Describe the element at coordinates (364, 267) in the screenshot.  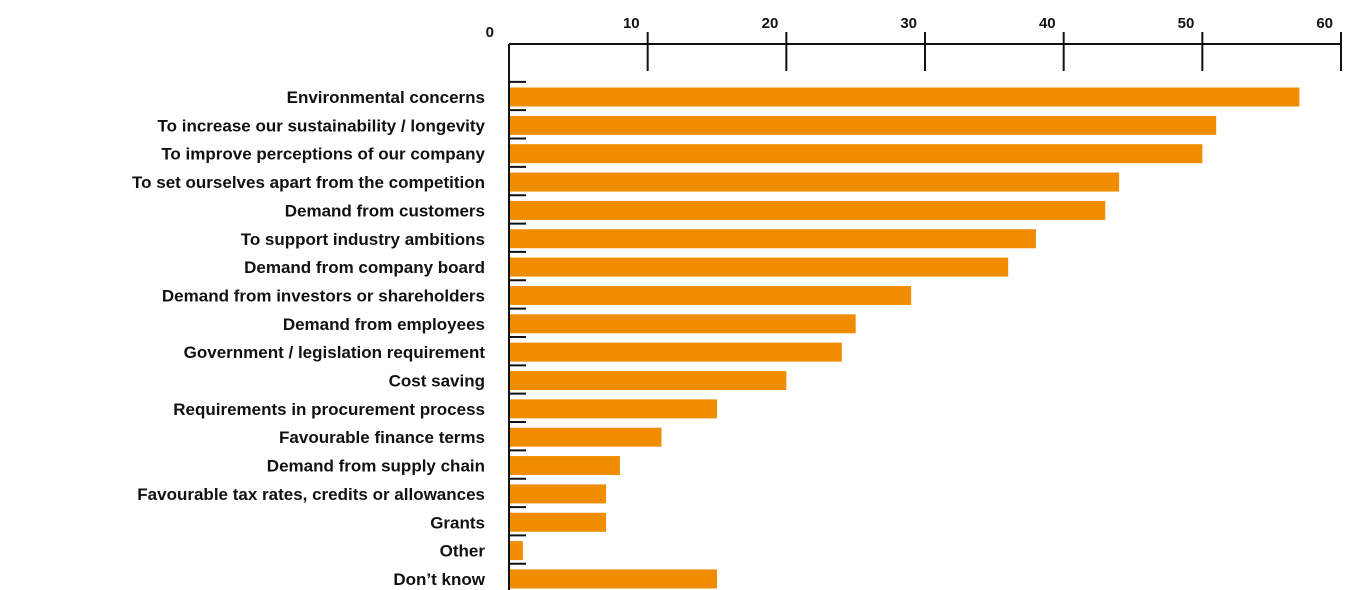
I see `category-label: Demand from company board` at that location.